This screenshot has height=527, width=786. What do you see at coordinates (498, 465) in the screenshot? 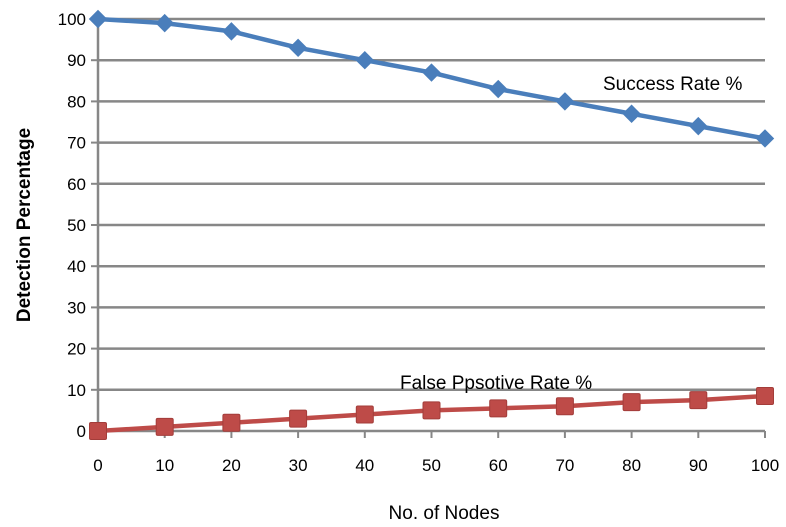
I see `x-tick-label-60: 60` at bounding box center [498, 465].